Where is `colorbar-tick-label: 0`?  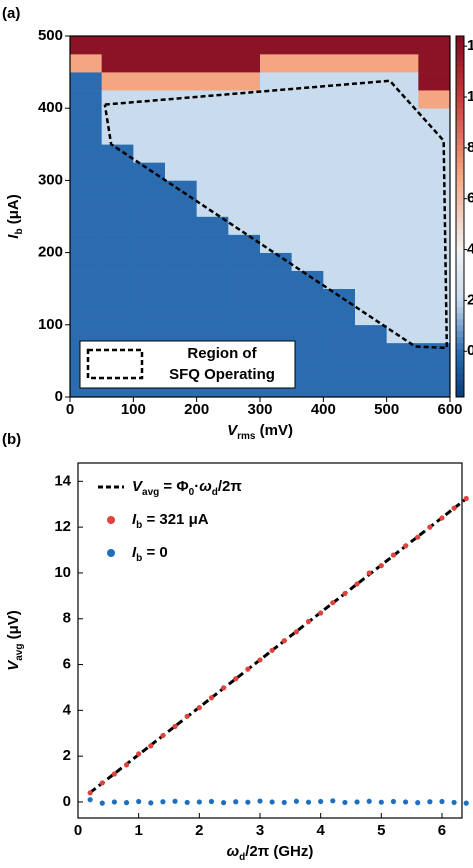 colorbar-tick-label: 0 is located at coordinates (470, 350).